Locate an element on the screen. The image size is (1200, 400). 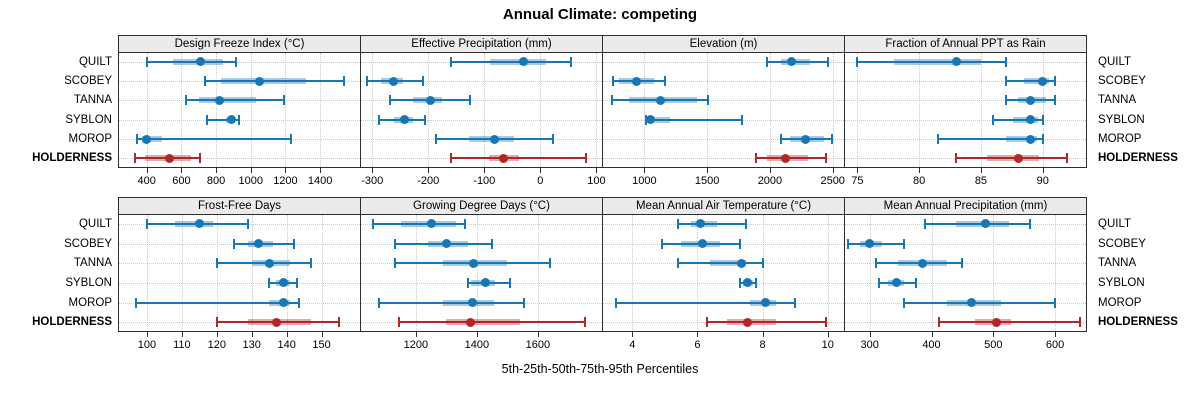
axis-tick-label-design-freeze-index-c: 800 is located at coordinates (216, 181).